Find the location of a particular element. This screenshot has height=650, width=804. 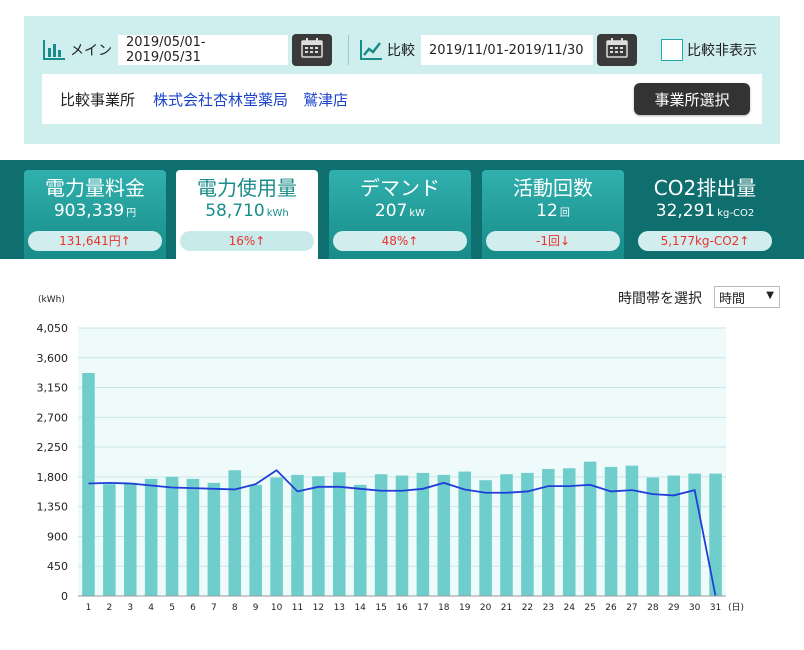

time-range-select: 時間 ▼ is located at coordinates (747, 297).